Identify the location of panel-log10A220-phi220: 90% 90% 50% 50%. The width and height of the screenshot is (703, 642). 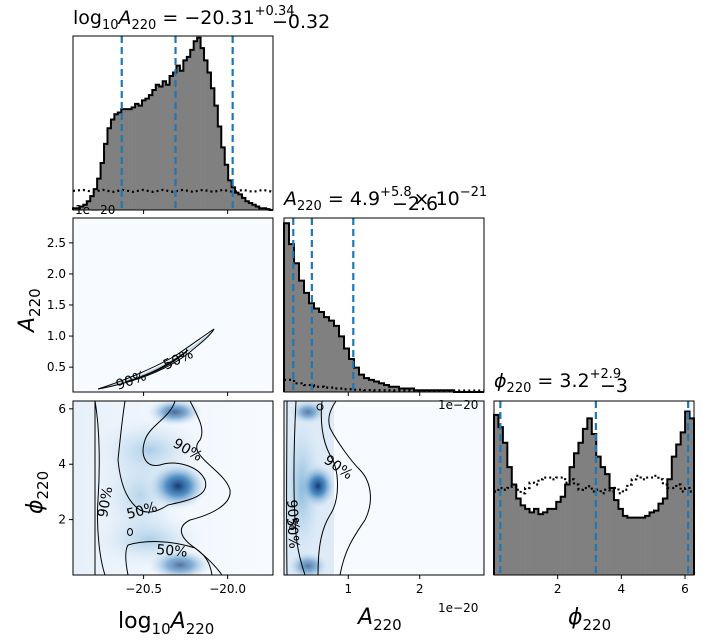
(173, 488).